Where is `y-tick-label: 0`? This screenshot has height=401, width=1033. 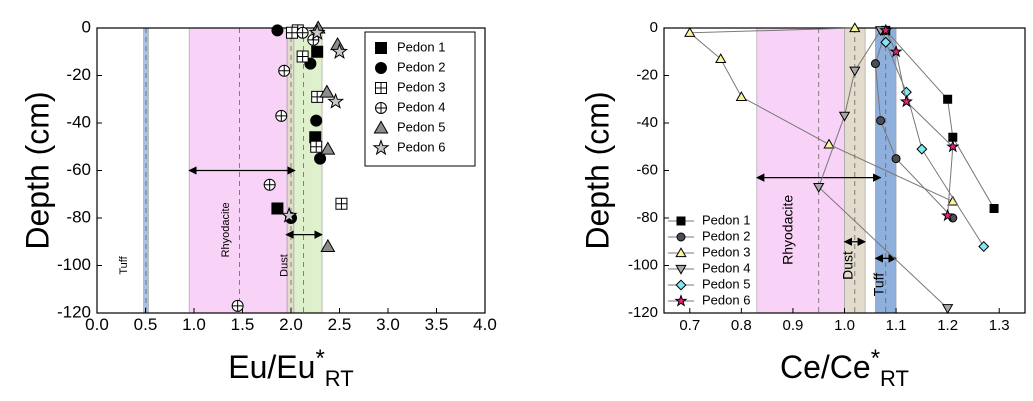
y-tick-label: 0 is located at coordinates (86, 26).